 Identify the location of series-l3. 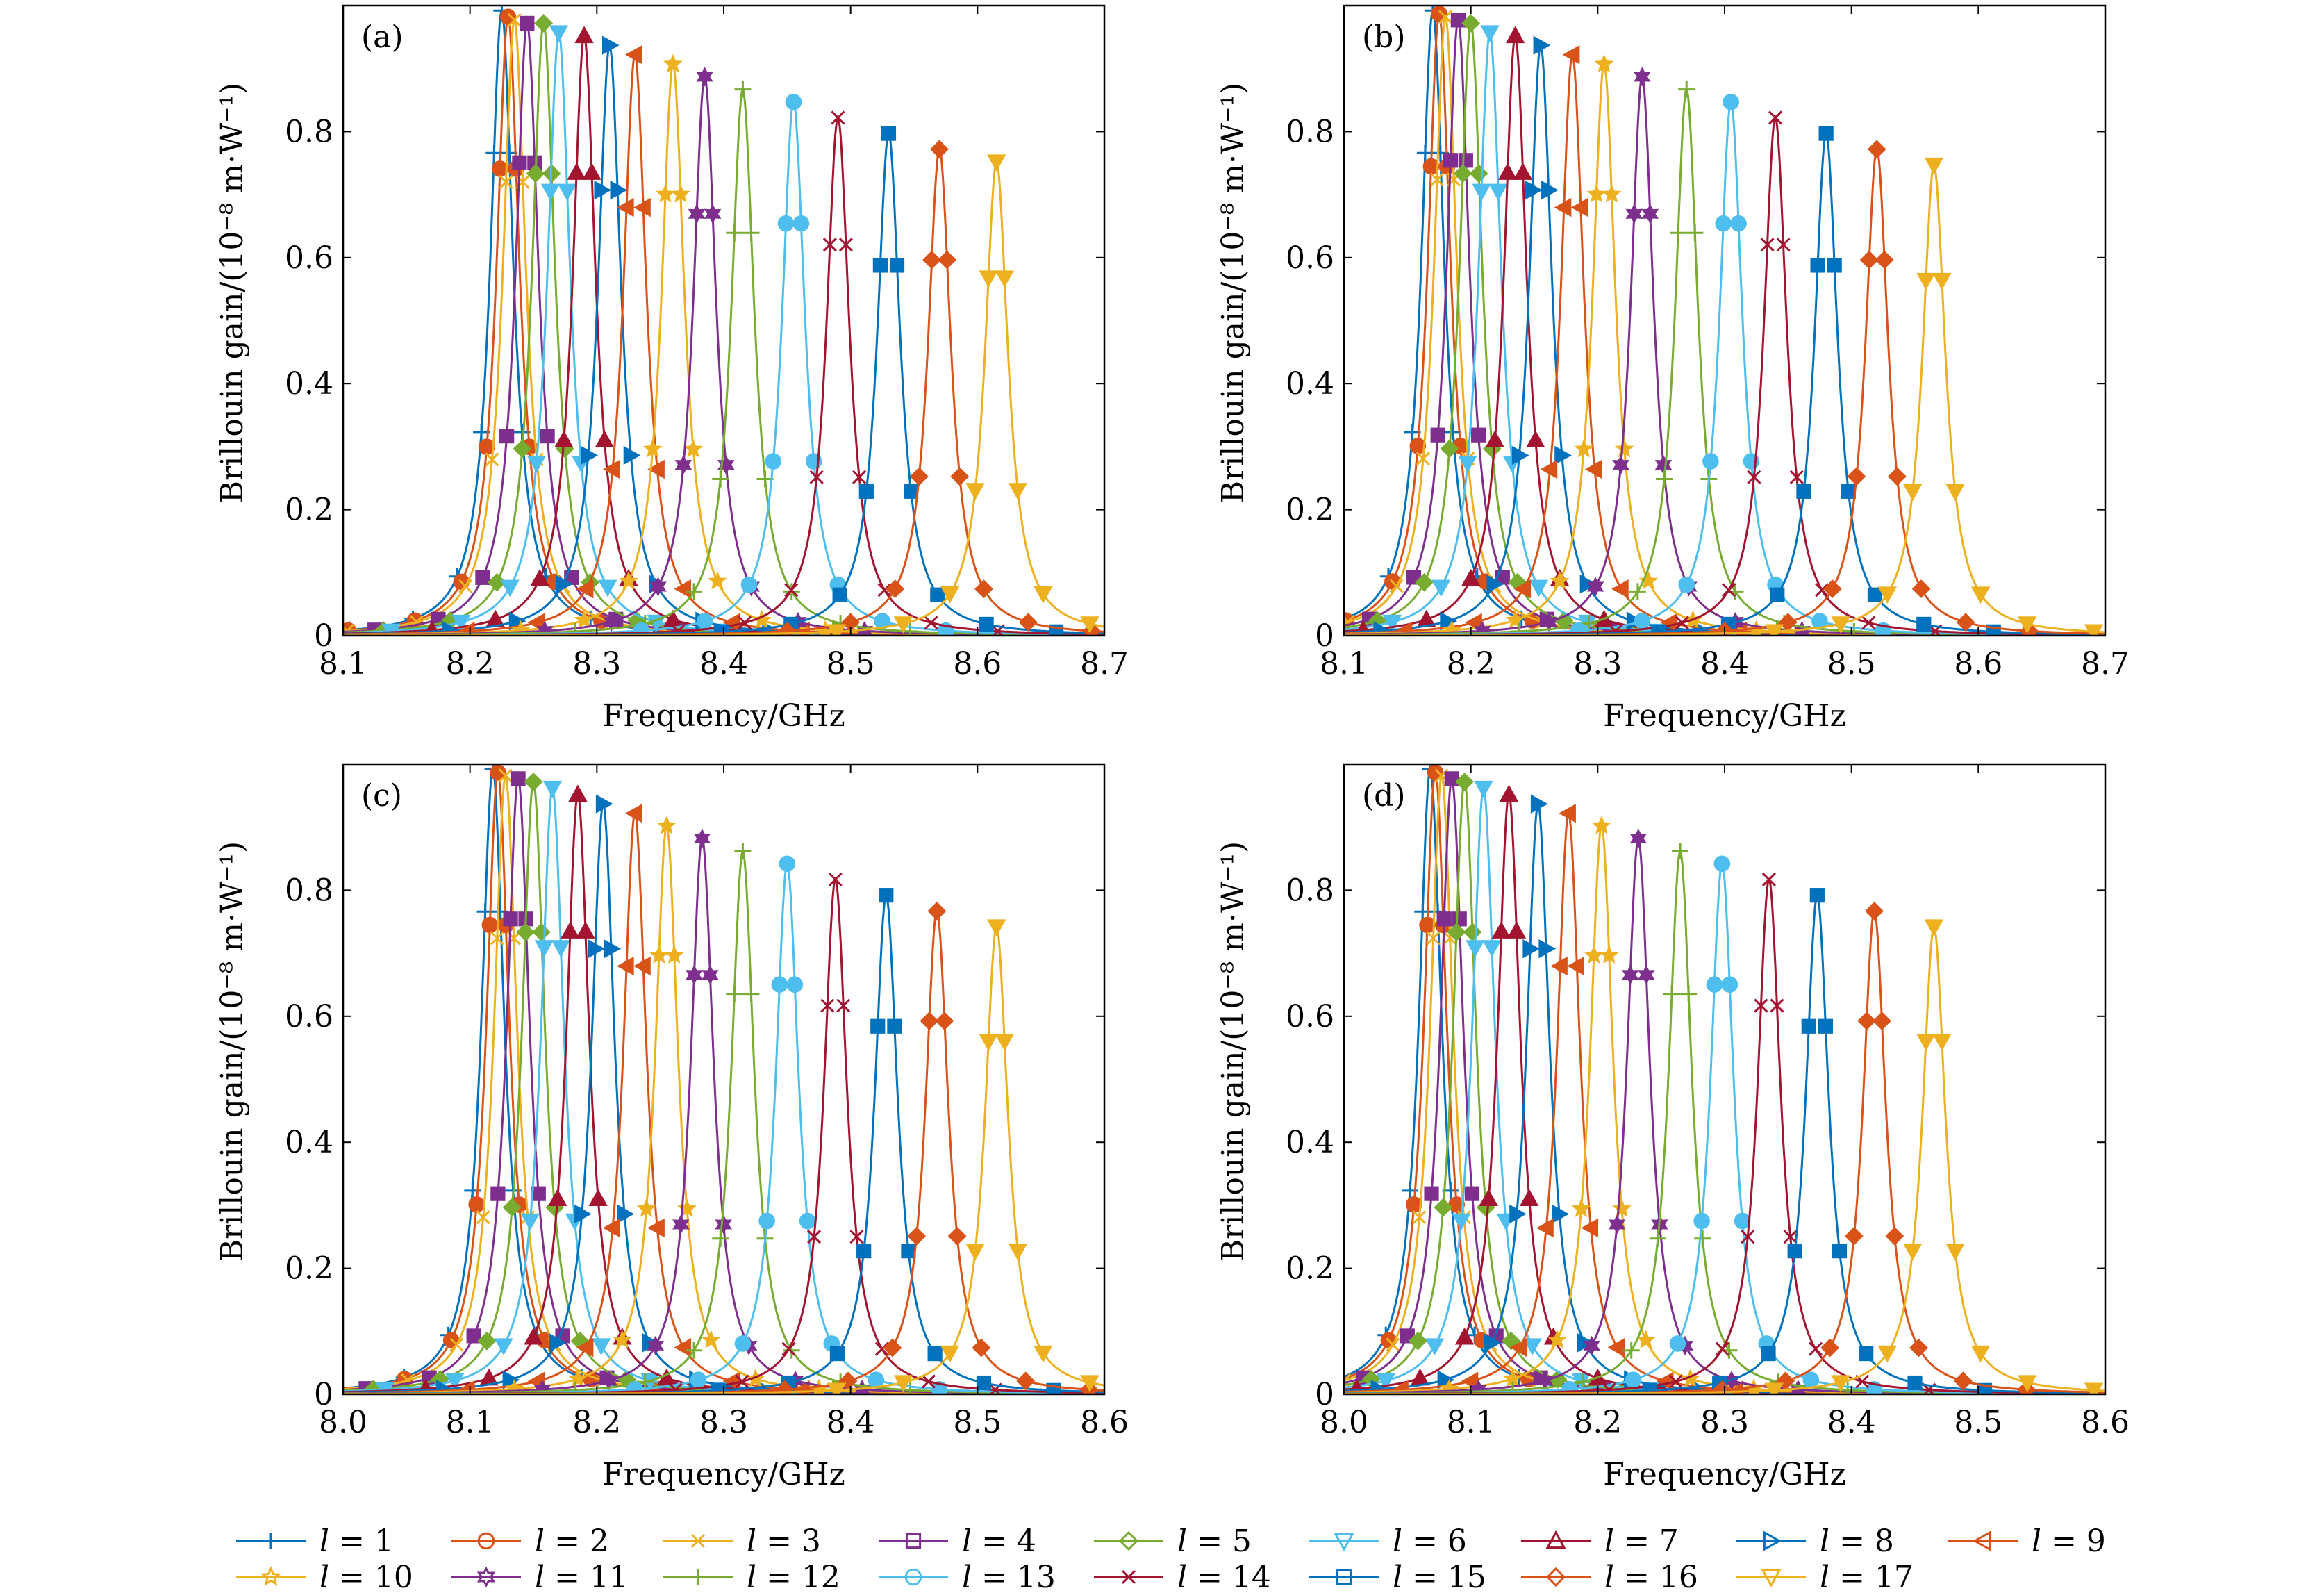
(723, 1081).